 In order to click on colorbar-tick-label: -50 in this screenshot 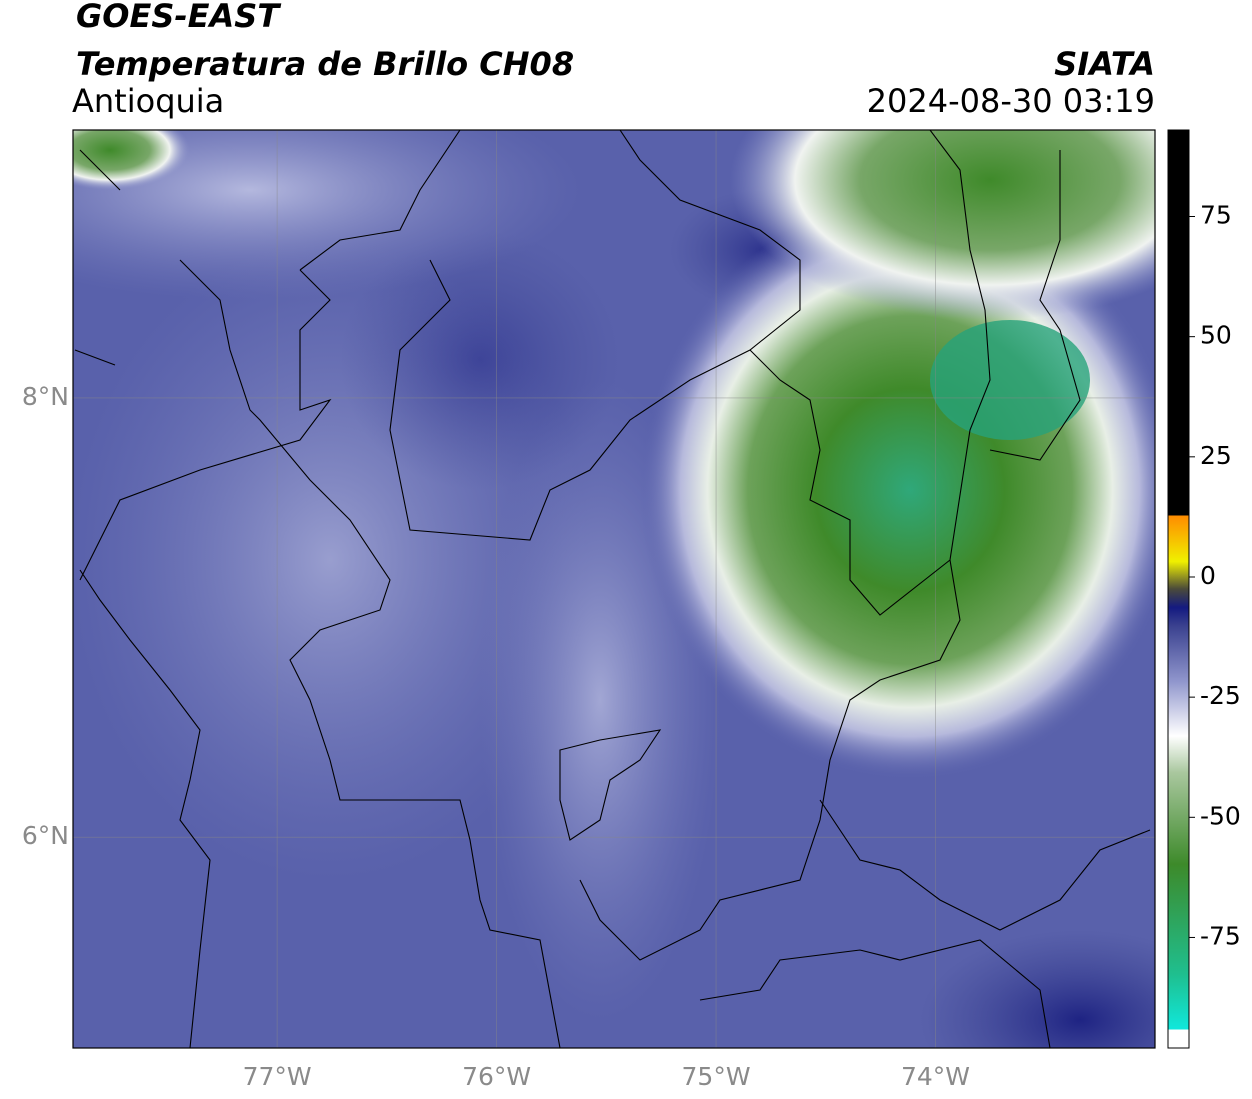, I will do `click(1220, 815)`.